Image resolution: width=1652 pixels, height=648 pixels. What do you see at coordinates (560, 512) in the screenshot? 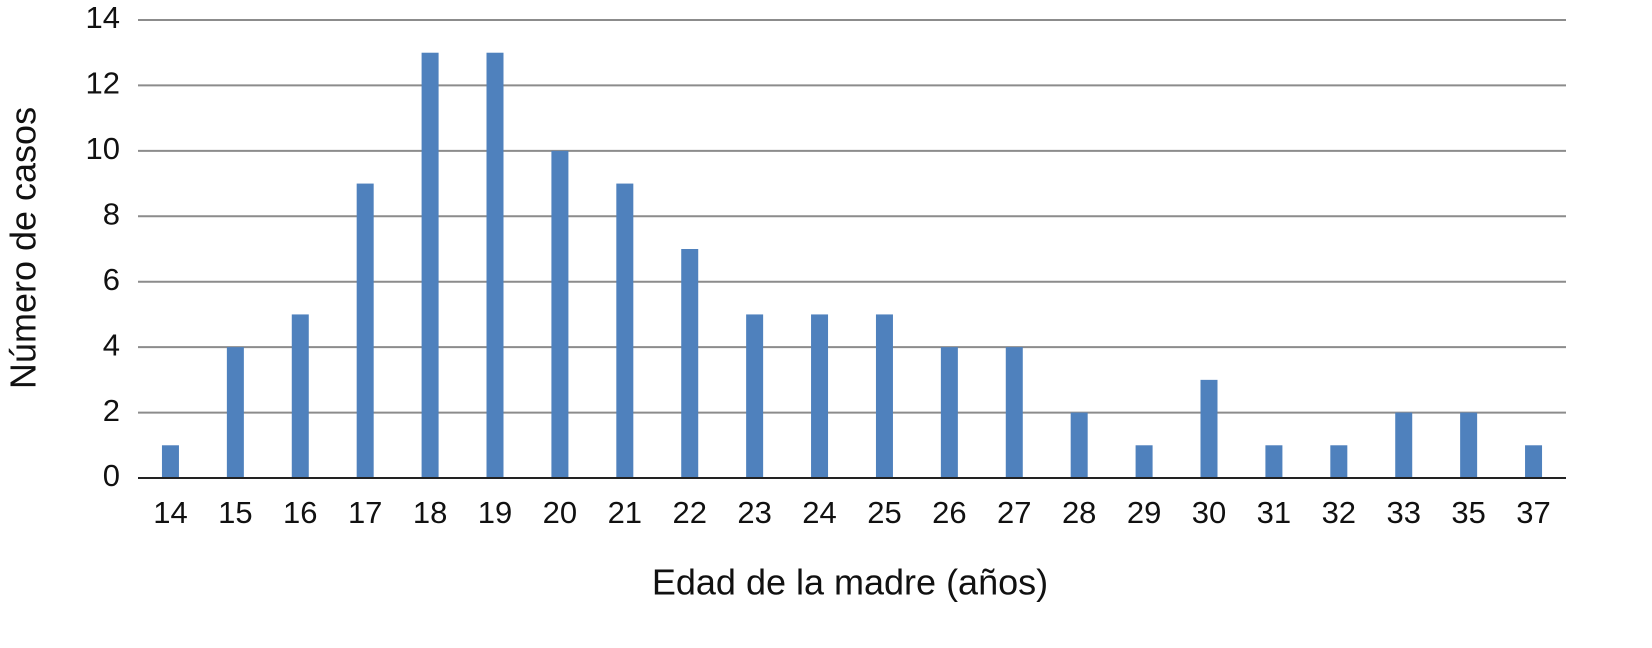
I see `x-tick-label: 20` at bounding box center [560, 512].